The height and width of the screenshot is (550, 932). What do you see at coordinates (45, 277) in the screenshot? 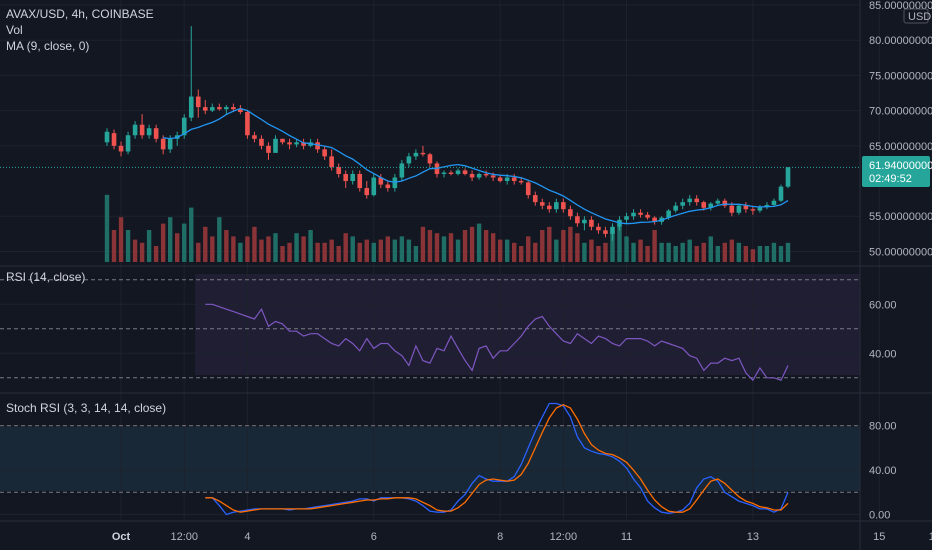
I see `rsi-indicator-label: RSI (14, close)` at bounding box center [45, 277].